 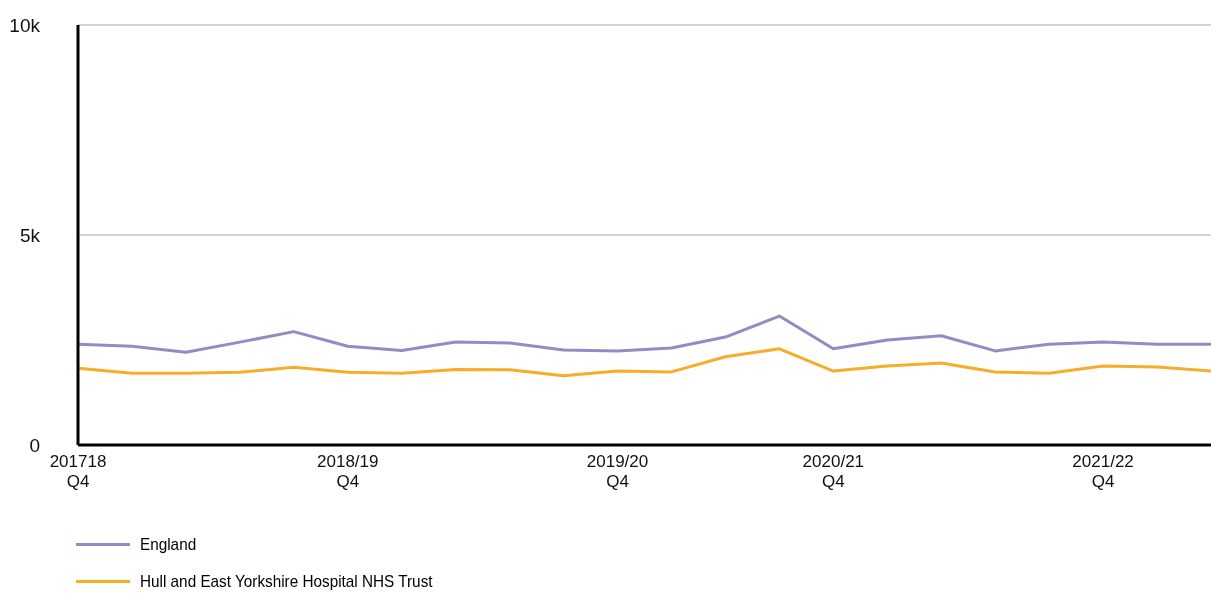 I want to click on x-tick-label: 2018/19 Q4, so click(x=348, y=471).